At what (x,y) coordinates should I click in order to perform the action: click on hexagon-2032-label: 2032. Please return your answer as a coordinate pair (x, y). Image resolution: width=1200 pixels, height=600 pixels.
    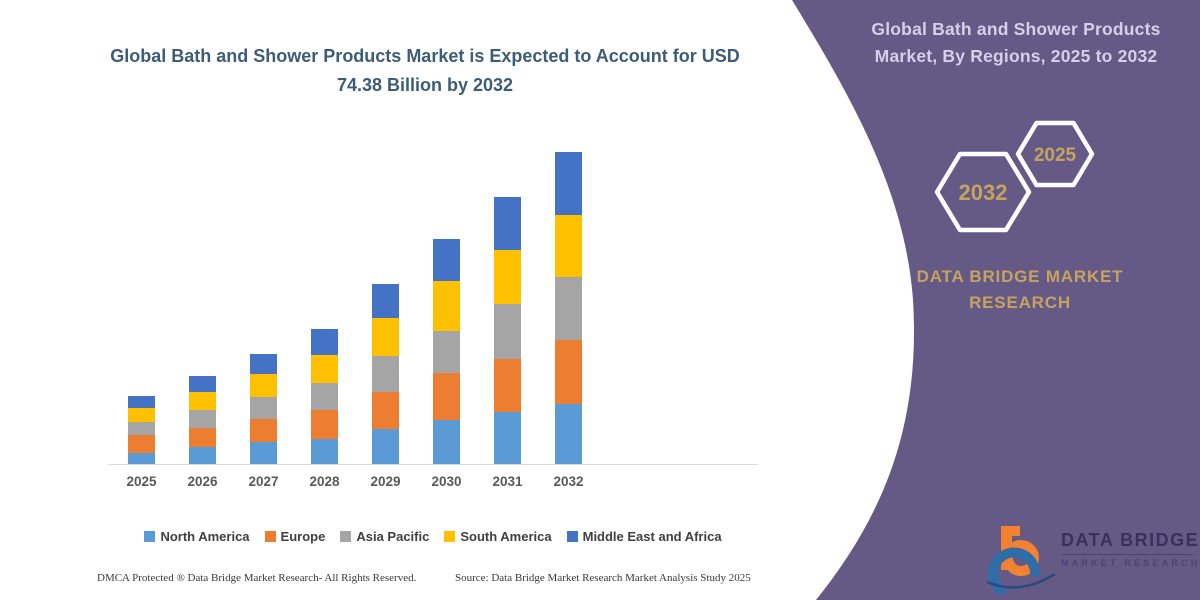
    Looking at the image, I should click on (983, 192).